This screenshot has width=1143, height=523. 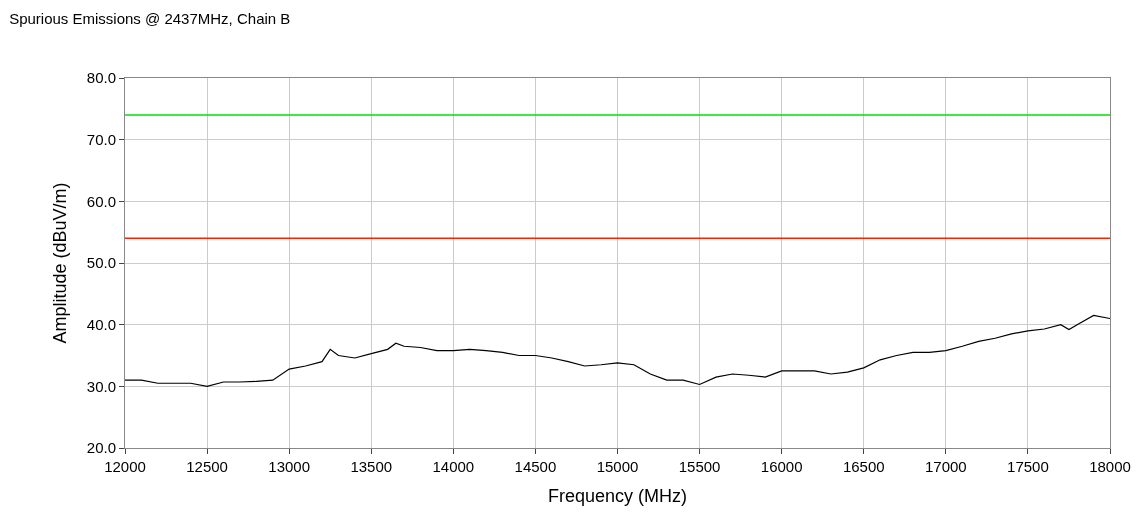 I want to click on x-tick-label: 13000, so click(x=289, y=466).